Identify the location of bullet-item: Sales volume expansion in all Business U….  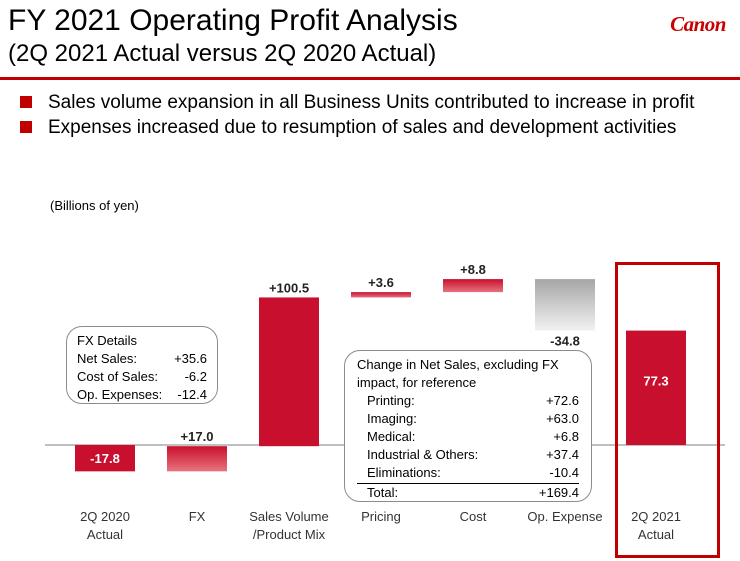
(376, 102).